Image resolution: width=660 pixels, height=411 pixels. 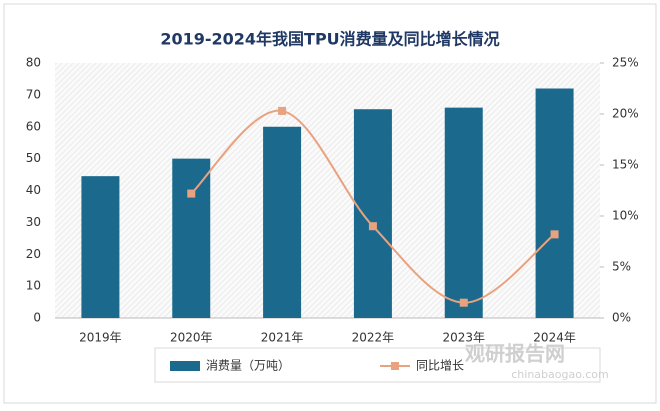 I want to click on legend-label: 消费量（万吨）, so click(x=248, y=366).